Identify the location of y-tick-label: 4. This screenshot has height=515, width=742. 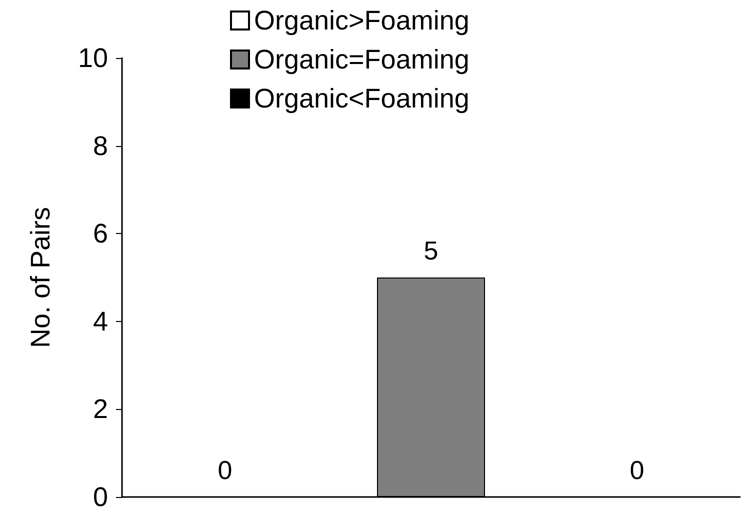
(100, 321).